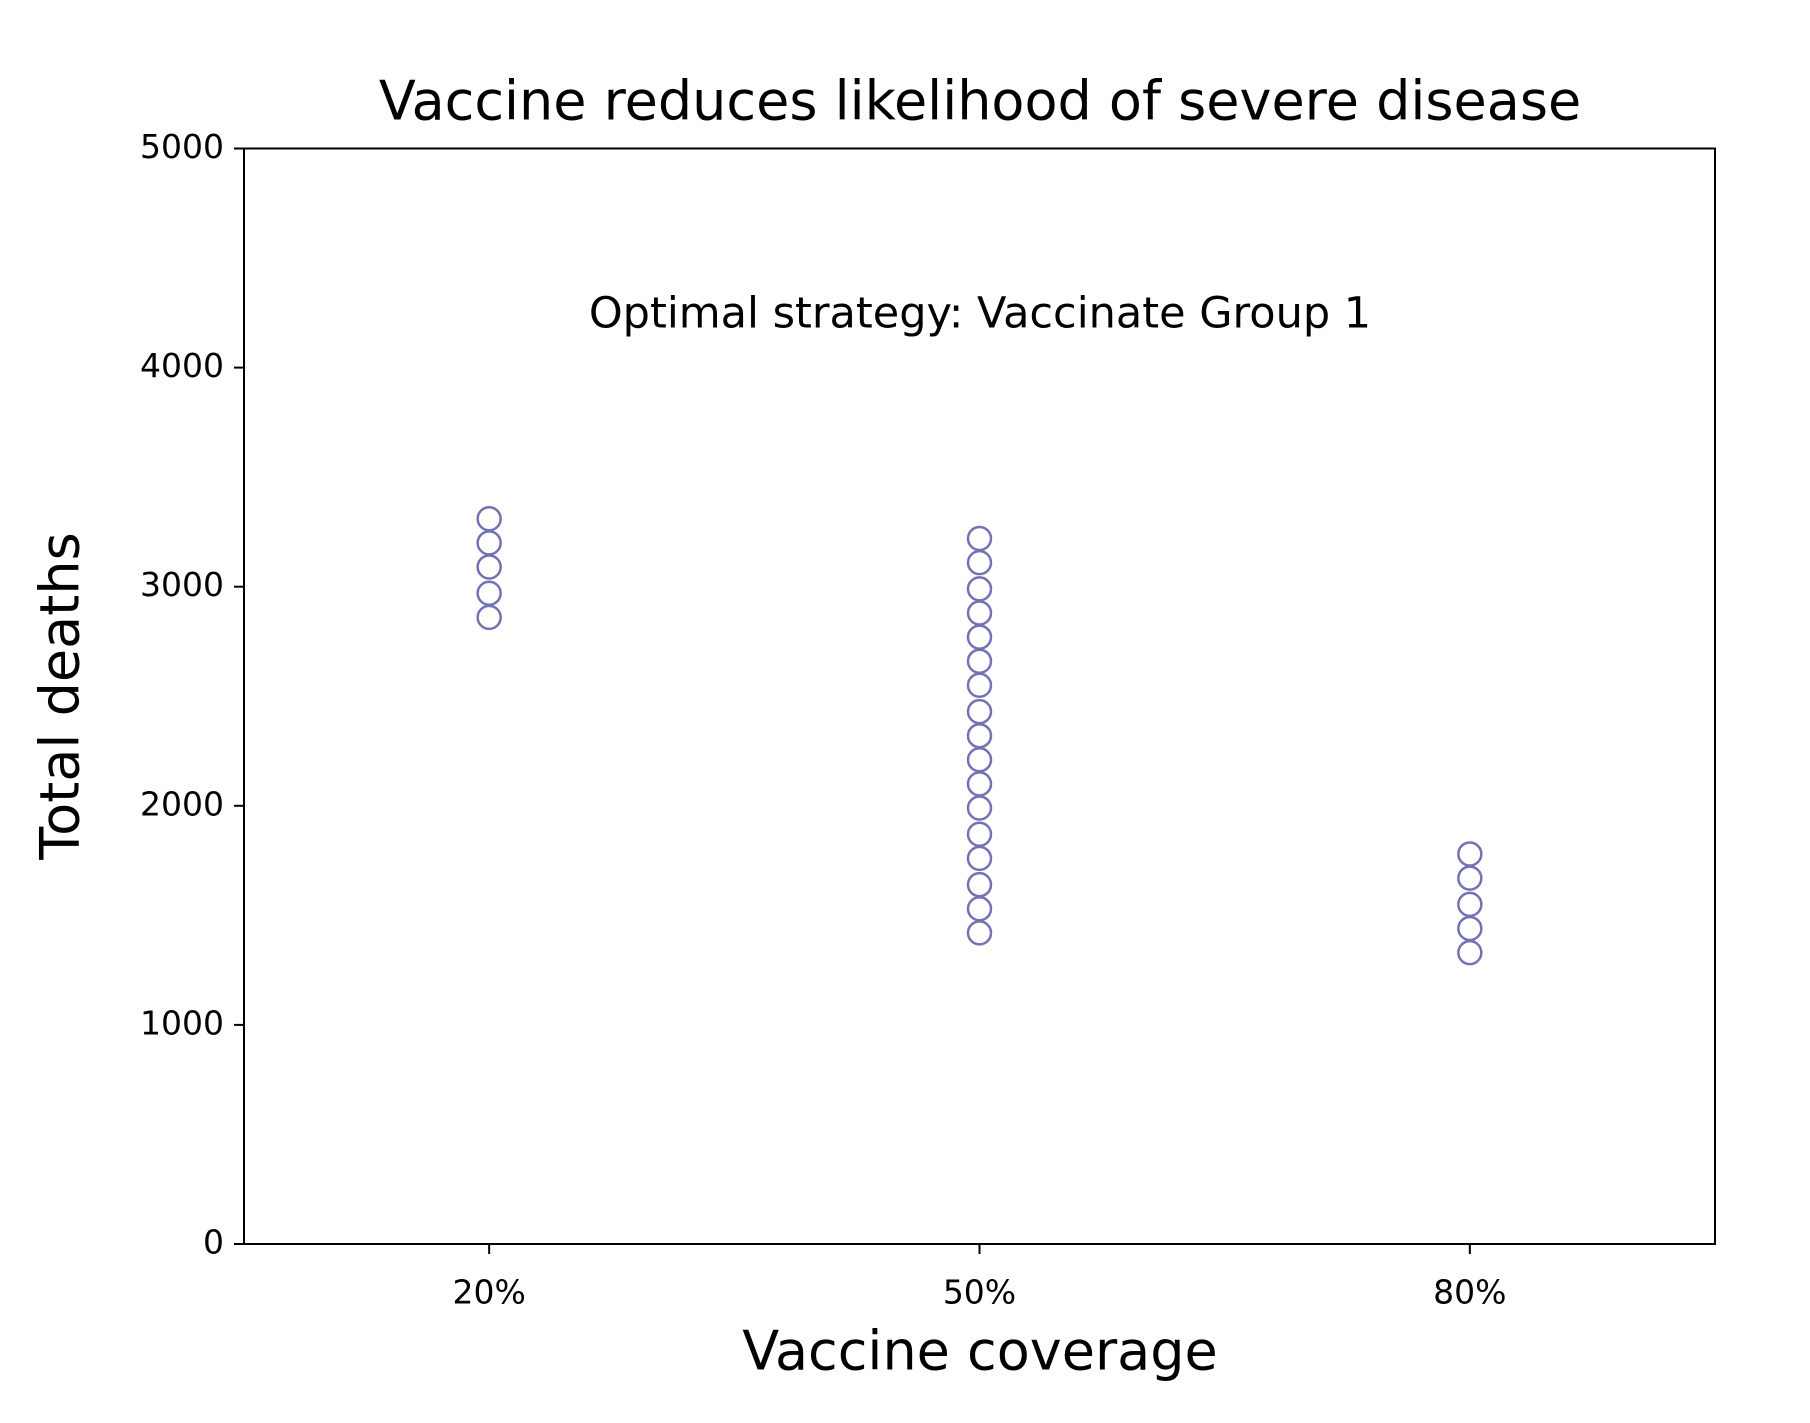 The image size is (1810, 1423). What do you see at coordinates (182, 584) in the screenshot?
I see `y-tick-label: 3000` at bounding box center [182, 584].